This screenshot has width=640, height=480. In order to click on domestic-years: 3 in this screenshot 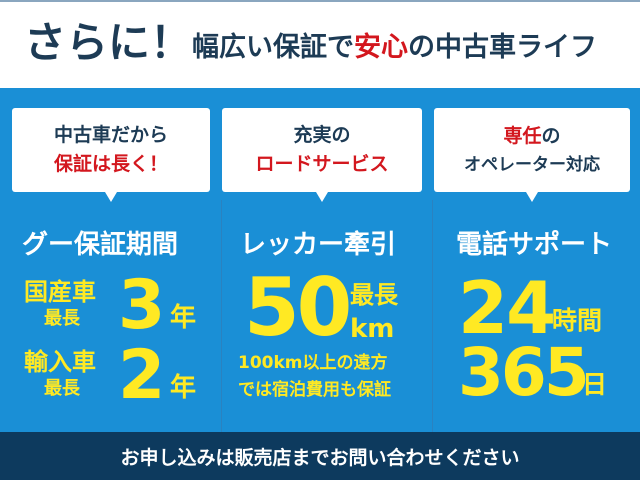, I will do `click(142, 305)`.